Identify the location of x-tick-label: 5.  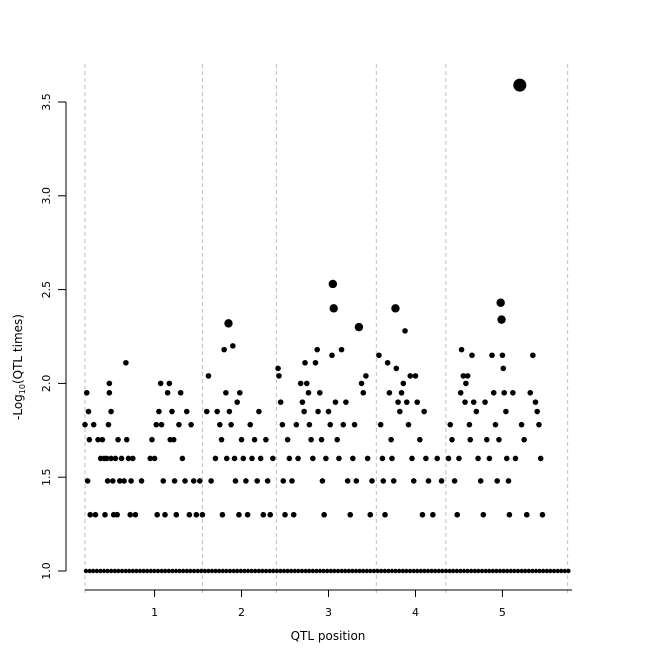
(502, 612).